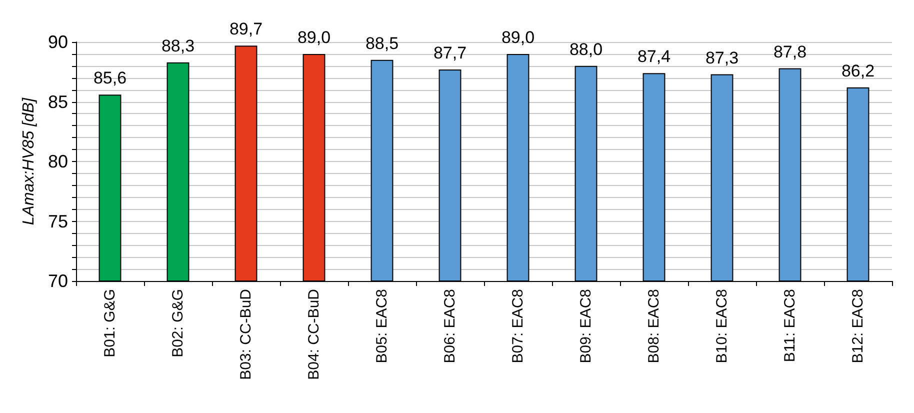 The width and height of the screenshot is (914, 413). I want to click on x-tick-label: B02: G&G, so click(178, 323).